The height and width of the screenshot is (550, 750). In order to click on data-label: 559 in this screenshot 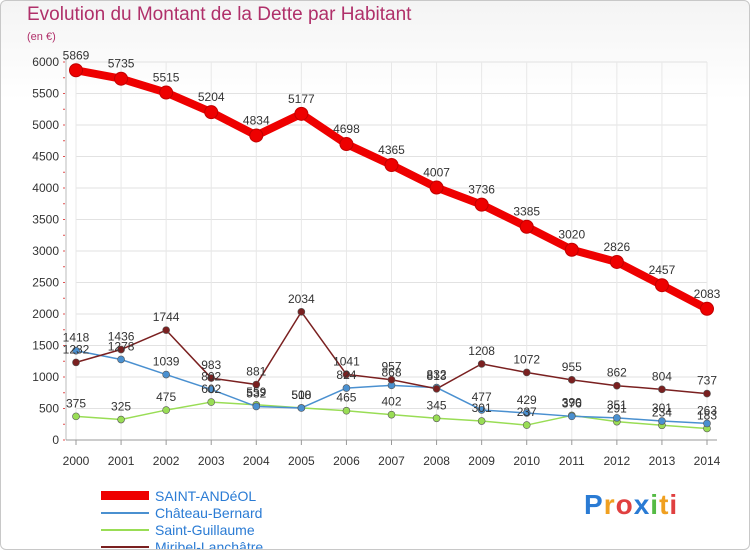, I will do `click(256, 392)`.